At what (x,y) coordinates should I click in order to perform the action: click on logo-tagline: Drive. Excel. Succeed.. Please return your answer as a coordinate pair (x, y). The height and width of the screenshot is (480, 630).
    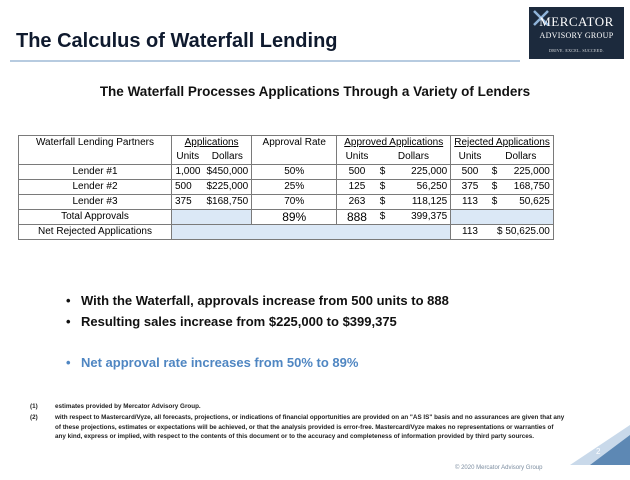
    Looking at the image, I should click on (576, 50).